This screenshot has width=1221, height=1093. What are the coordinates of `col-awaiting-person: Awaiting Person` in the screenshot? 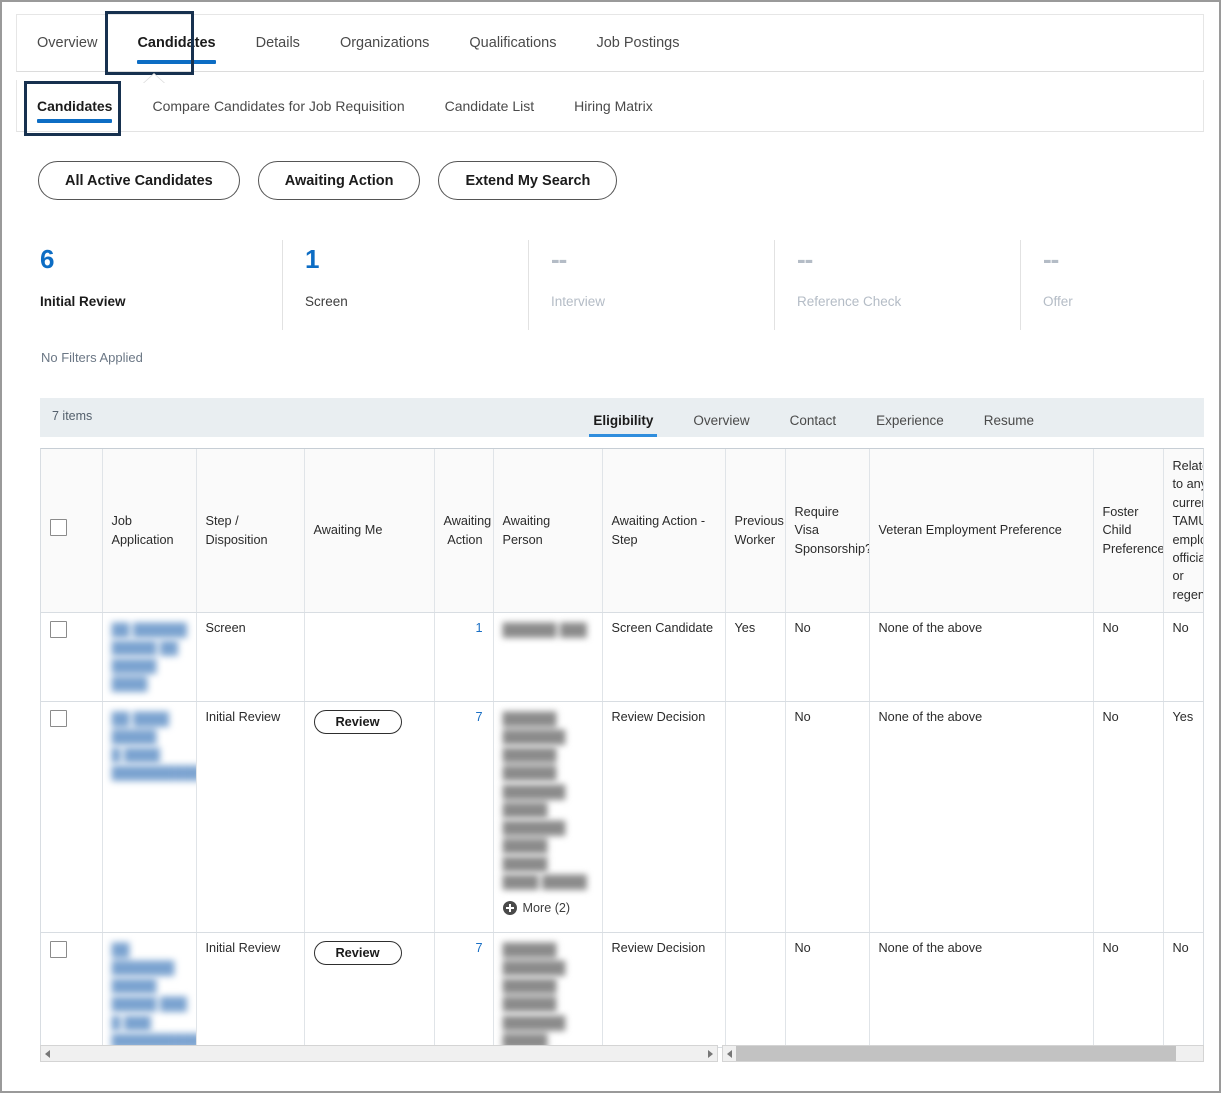 It's located at (548, 531).